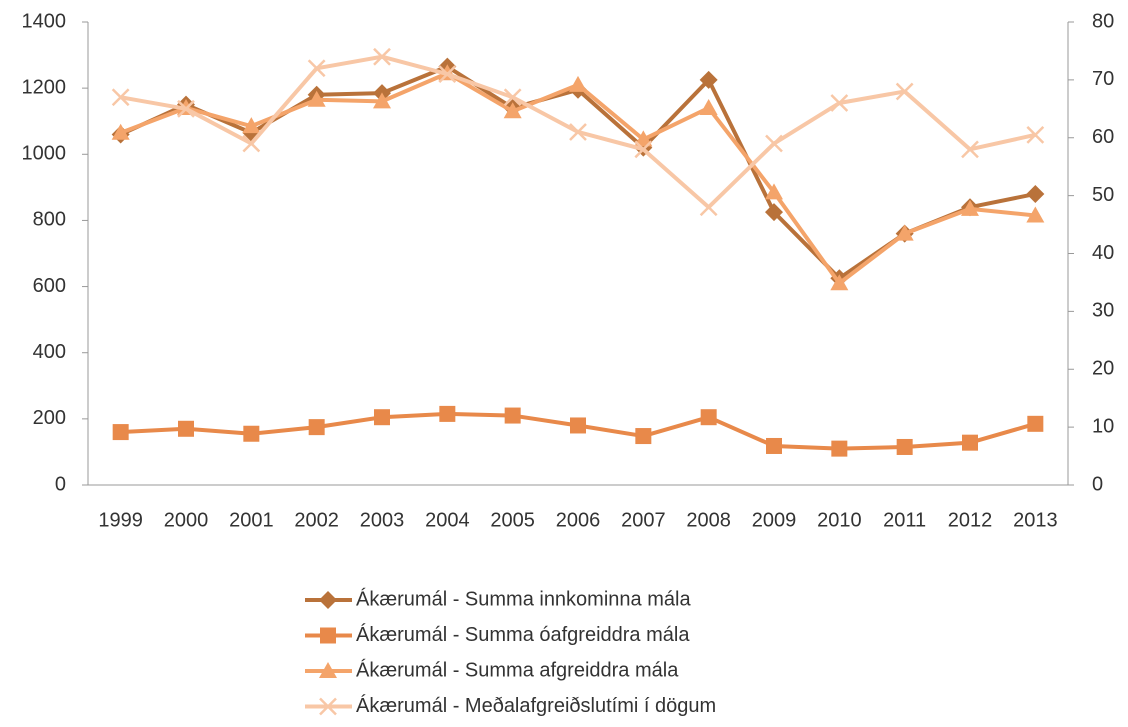 The image size is (1128, 727). What do you see at coordinates (316, 520) in the screenshot?
I see `x-tick-label: 2002` at bounding box center [316, 520].